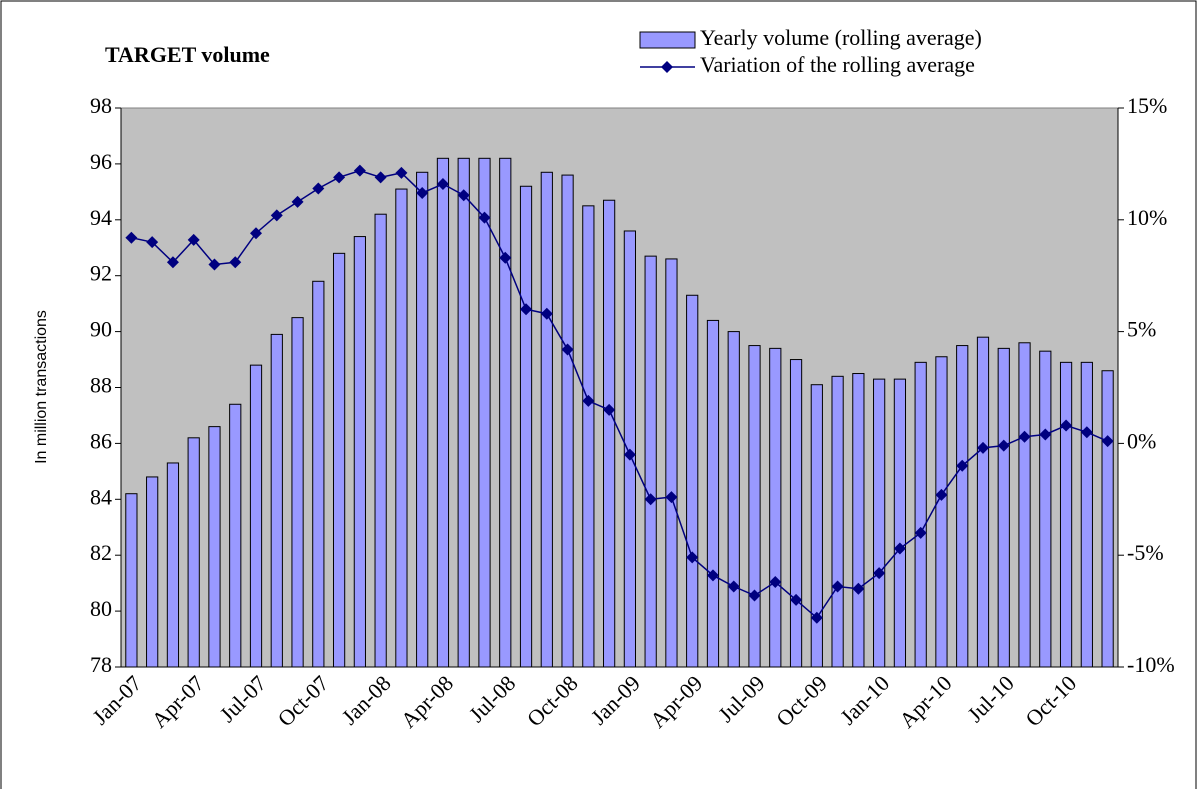 Image resolution: width=1198 pixels, height=789 pixels. What do you see at coordinates (101, 385) in the screenshot?
I see `y-tick-label: 88` at bounding box center [101, 385].